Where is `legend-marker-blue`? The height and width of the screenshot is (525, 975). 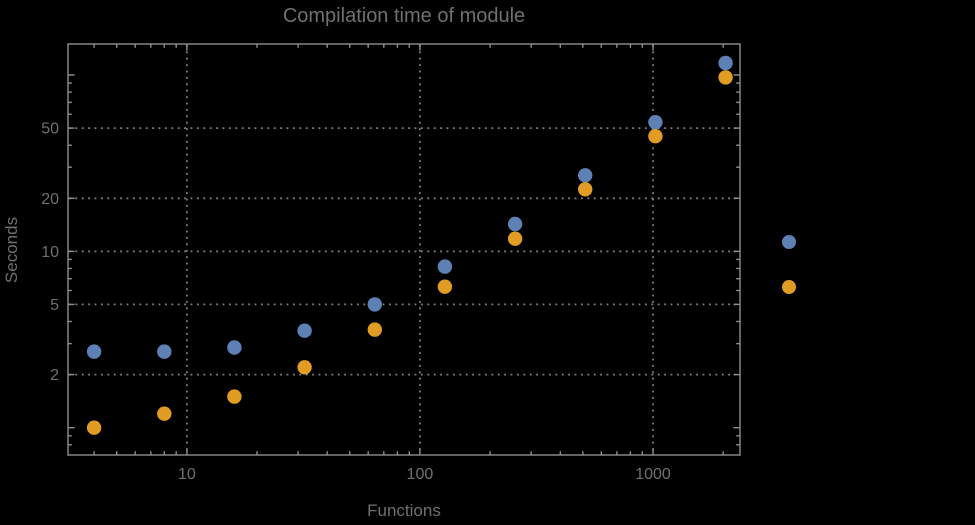 legend-marker-blue is located at coordinates (789, 242).